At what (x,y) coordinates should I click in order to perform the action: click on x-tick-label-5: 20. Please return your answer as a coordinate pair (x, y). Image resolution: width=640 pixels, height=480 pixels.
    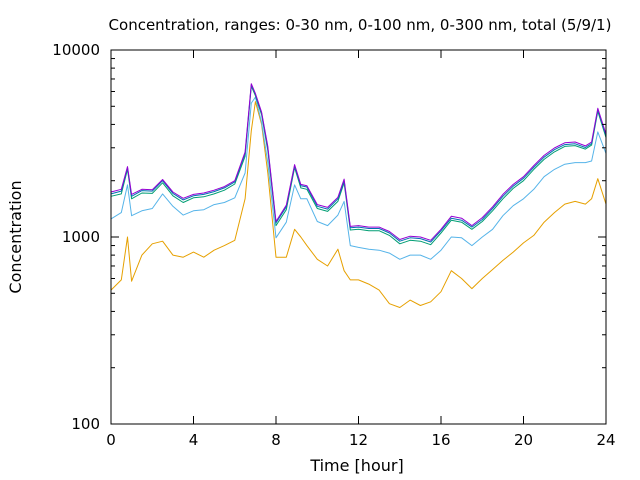
    Looking at the image, I should click on (523, 440).